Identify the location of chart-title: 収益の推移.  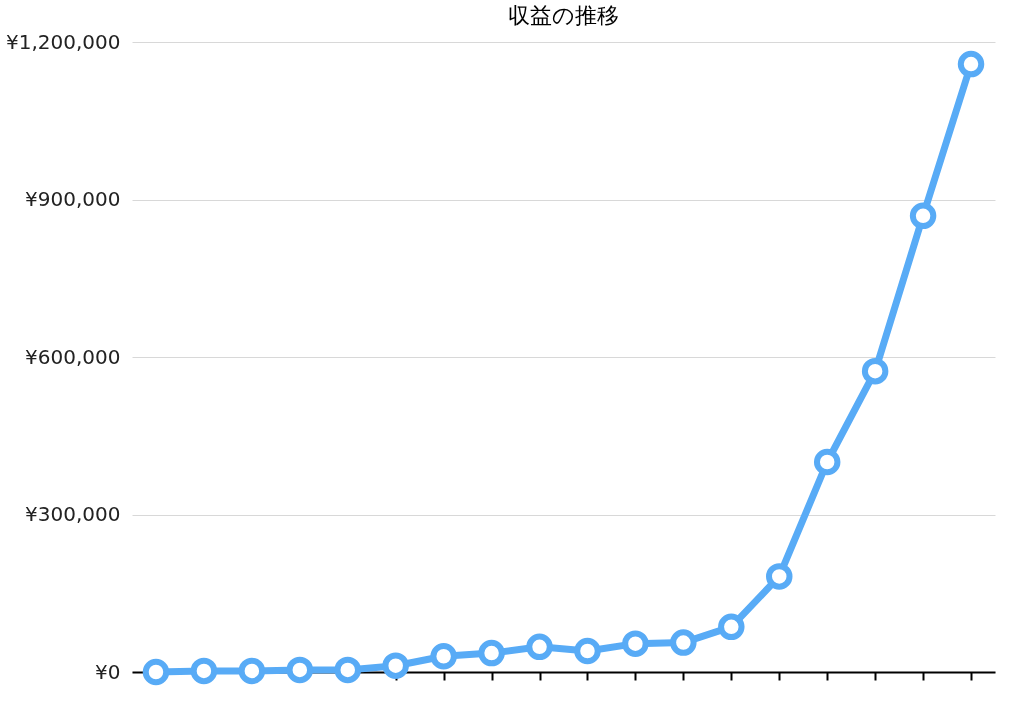
(563, 15).